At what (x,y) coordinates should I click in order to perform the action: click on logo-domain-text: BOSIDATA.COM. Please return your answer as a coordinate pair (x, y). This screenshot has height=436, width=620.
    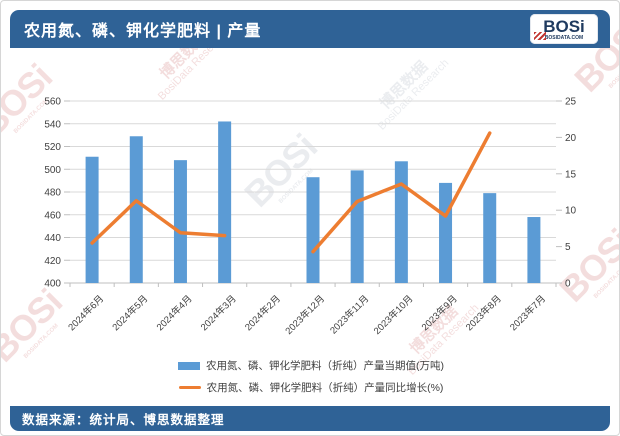
    Looking at the image, I should click on (564, 37).